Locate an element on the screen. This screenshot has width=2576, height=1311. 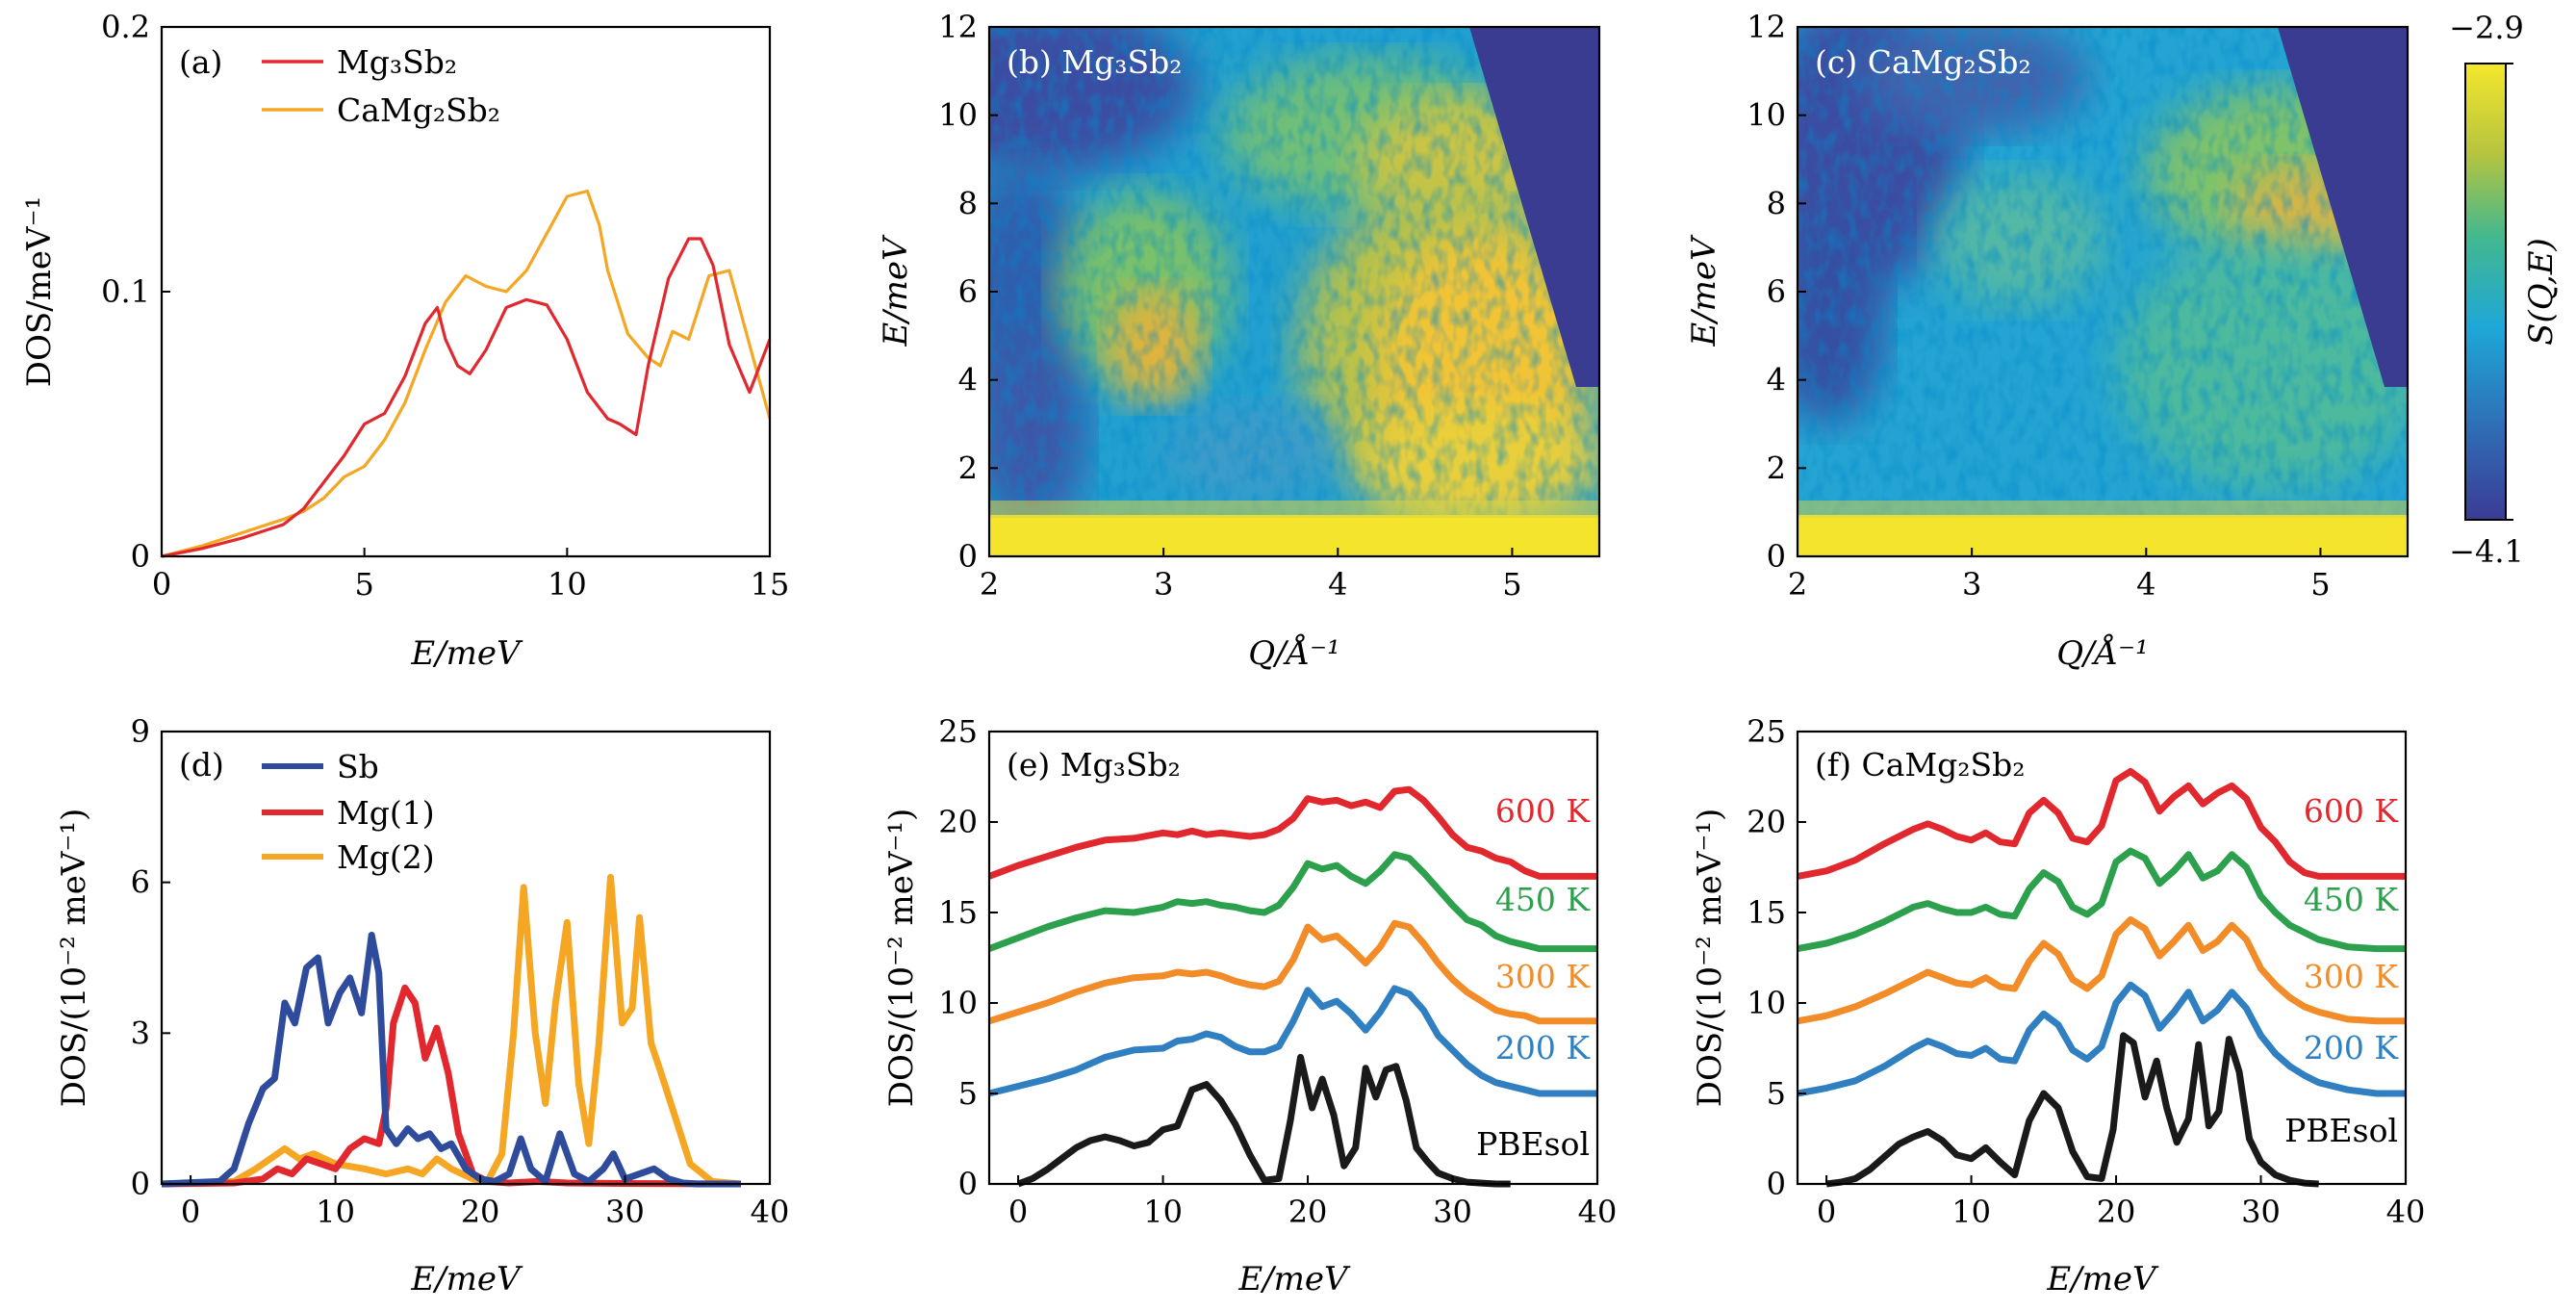
y-tick-label-e: 10 is located at coordinates (958, 1003).